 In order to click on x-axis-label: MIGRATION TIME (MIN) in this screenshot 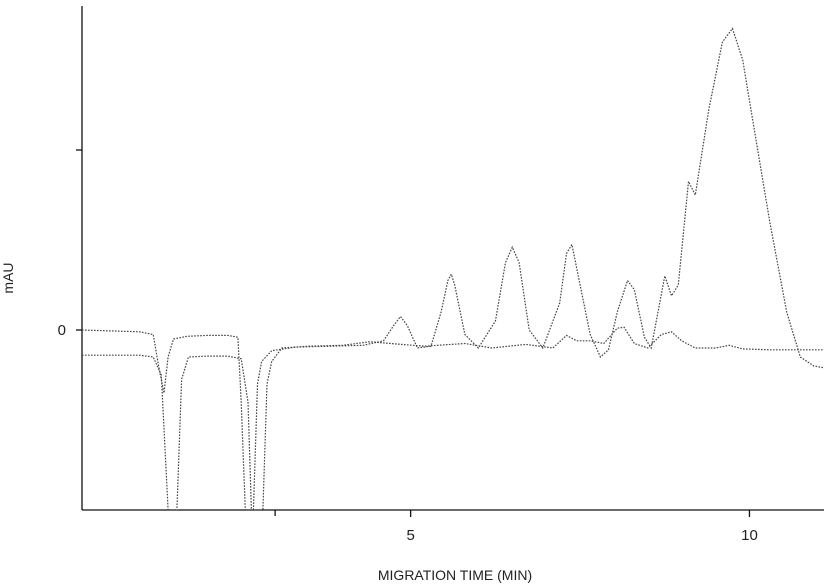, I will do `click(455, 575)`.